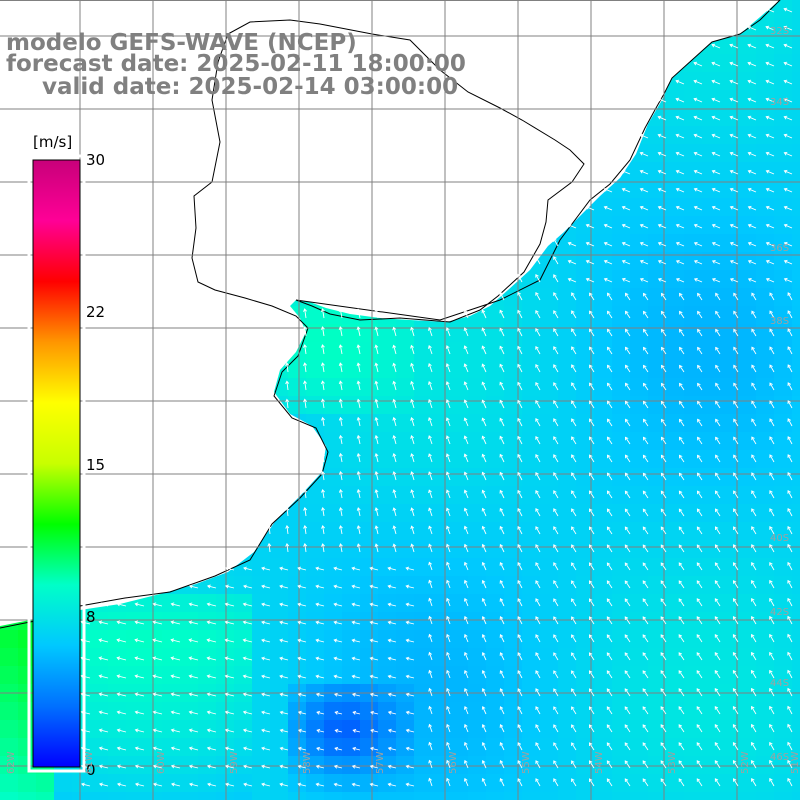 The image size is (800, 804). I want to click on forecast-date: forecast date: 2025-02-11 18:00:00, so click(236, 64).